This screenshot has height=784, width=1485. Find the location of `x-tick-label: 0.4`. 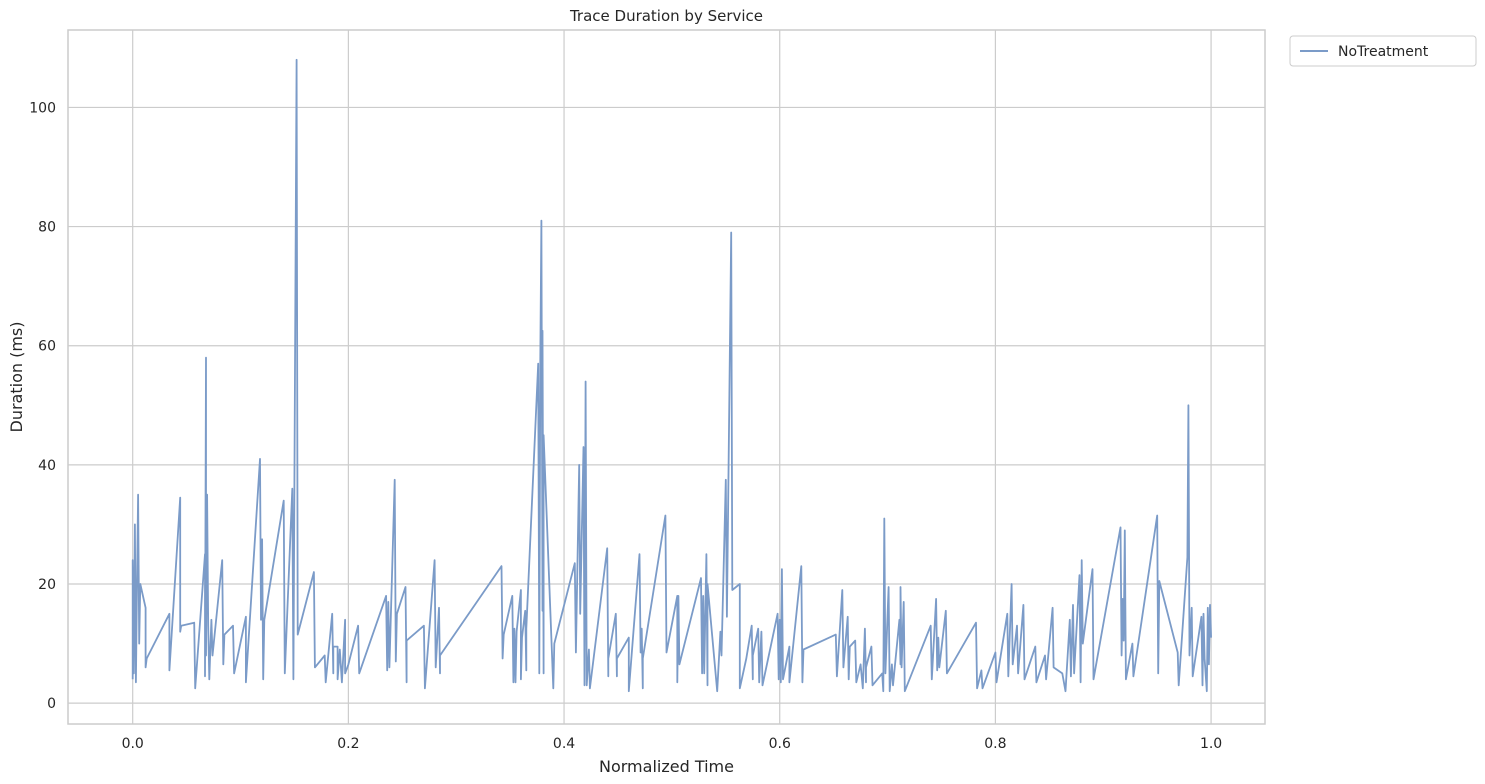

x-tick-label: 0.4 is located at coordinates (564, 744).